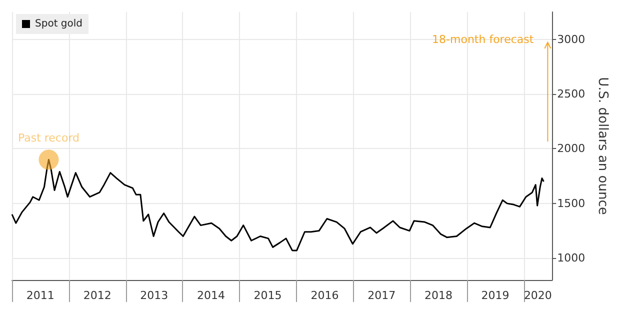 The width and height of the screenshot is (625, 330). I want to click on x-tick-label: 2011, so click(40, 295).